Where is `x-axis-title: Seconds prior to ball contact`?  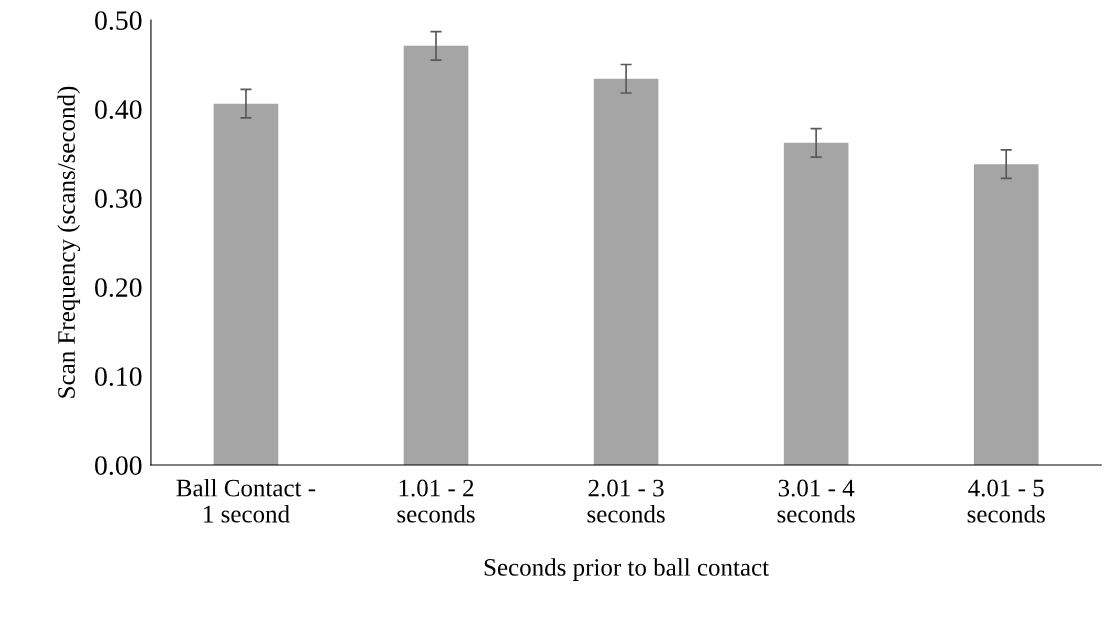 x-axis-title: Seconds prior to ball contact is located at coordinates (626, 569).